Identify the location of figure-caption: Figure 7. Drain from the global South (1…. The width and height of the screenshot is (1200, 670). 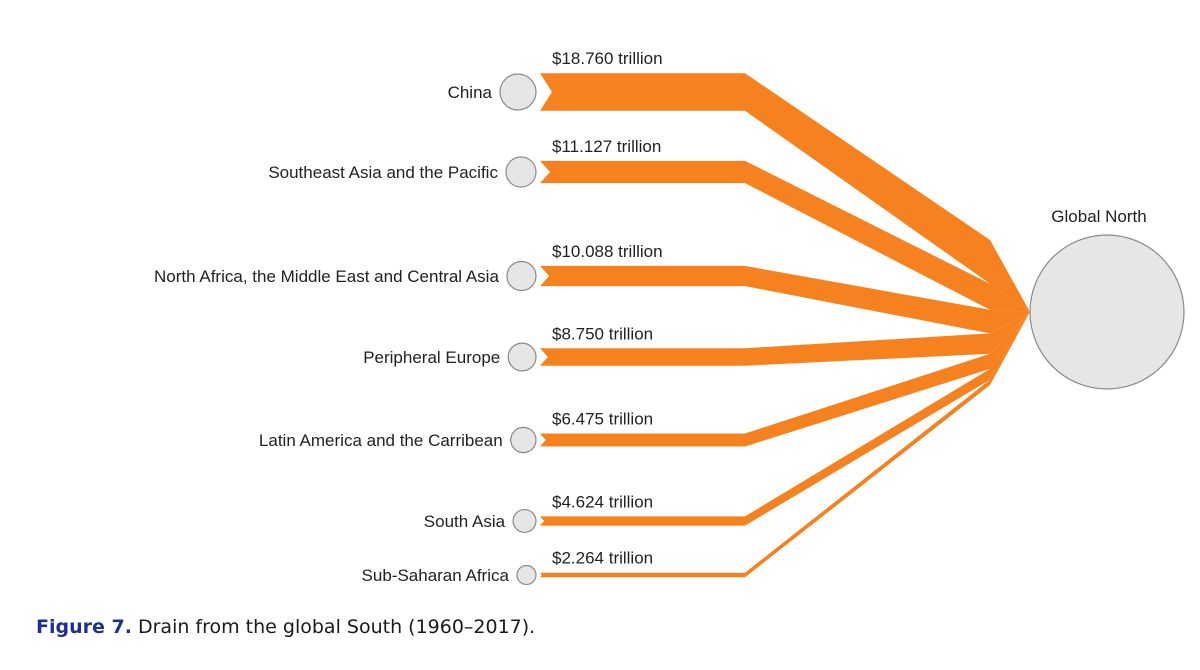
(285, 627).